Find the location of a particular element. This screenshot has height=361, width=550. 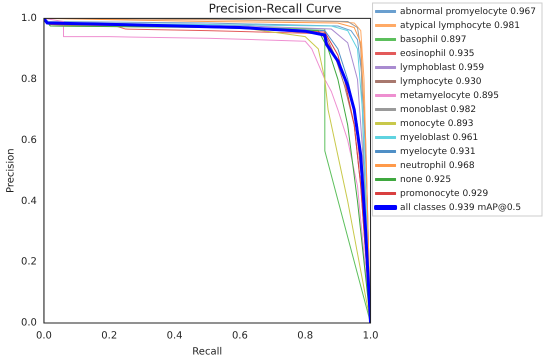

legend-label: lymphocyte 0.930 is located at coordinates (441, 81).